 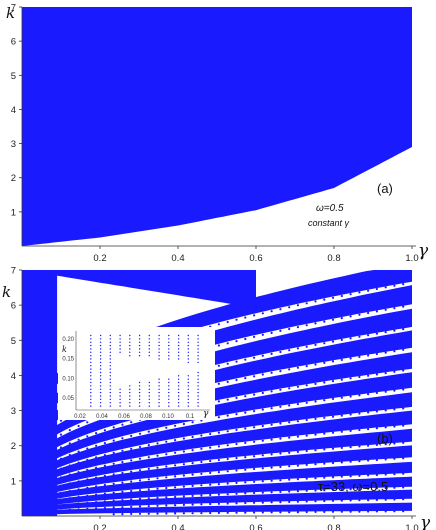 I want to click on inset-x-tick-label: 0.1, so click(x=190, y=417).